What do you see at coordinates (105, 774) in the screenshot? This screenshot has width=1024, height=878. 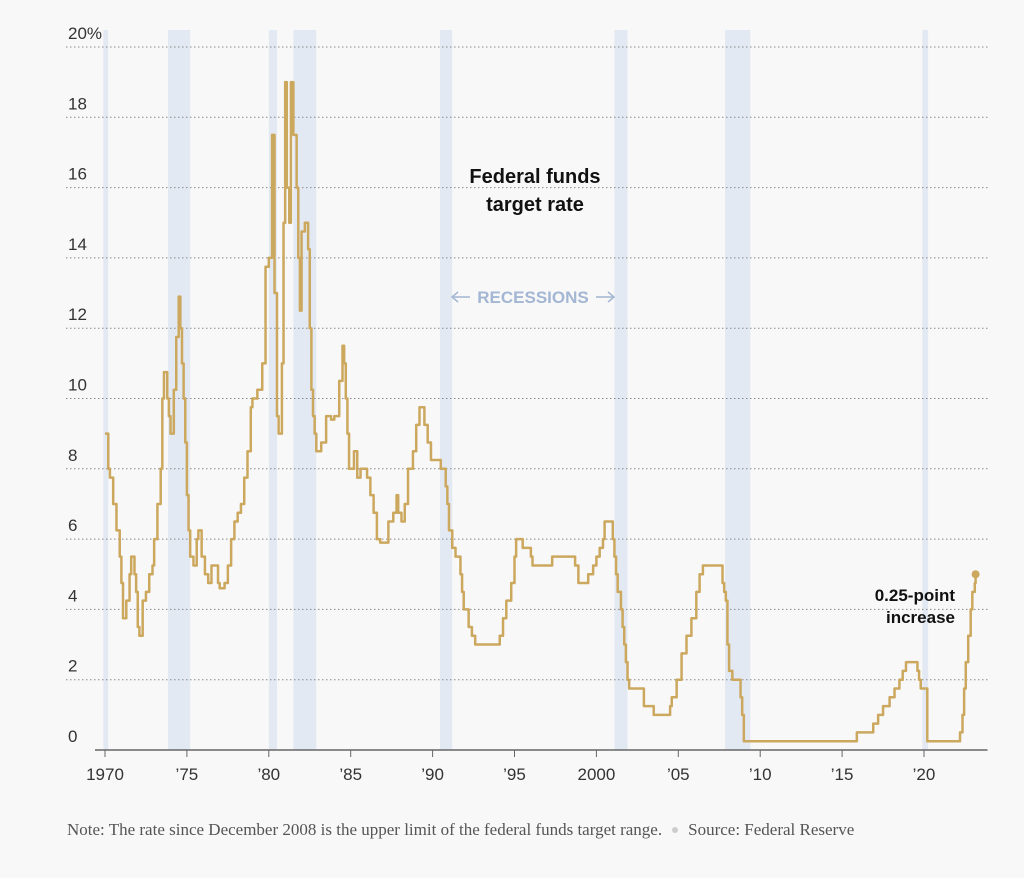 I see `x-tick-label: 1970` at bounding box center [105, 774].